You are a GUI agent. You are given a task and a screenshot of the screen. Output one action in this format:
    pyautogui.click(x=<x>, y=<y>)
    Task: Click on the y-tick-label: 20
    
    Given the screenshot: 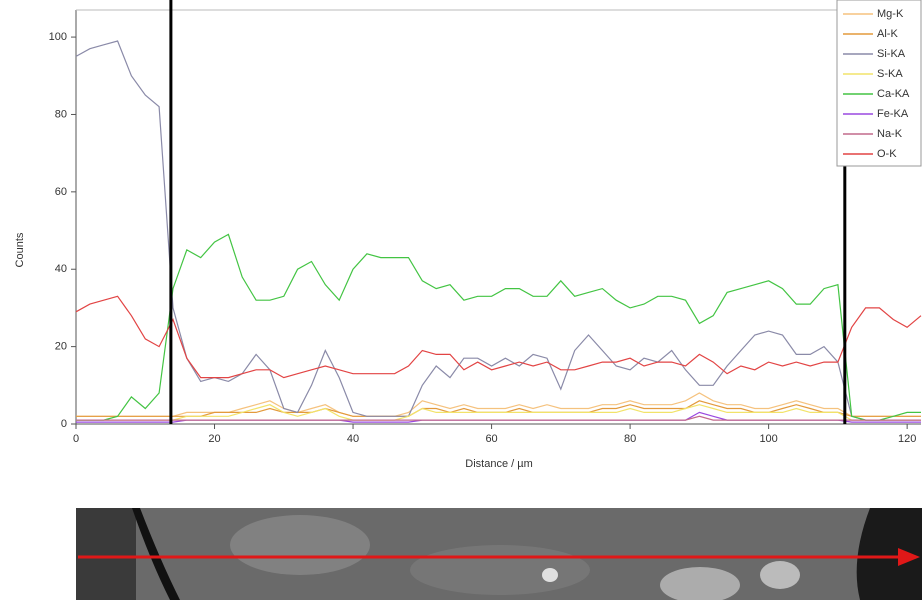 What is the action you would take?
    pyautogui.click(x=61, y=347)
    